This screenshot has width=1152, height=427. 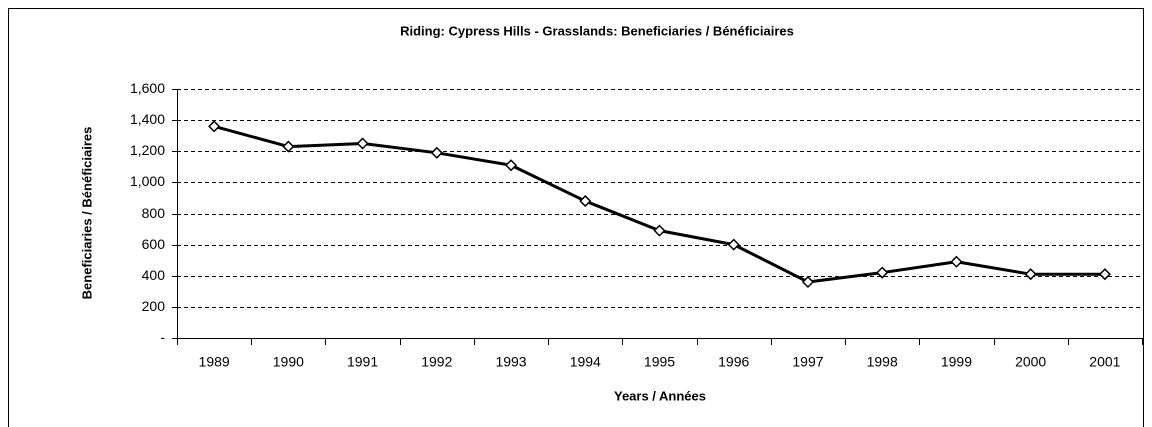 I want to click on y-tick-label: 800, so click(x=154, y=213).